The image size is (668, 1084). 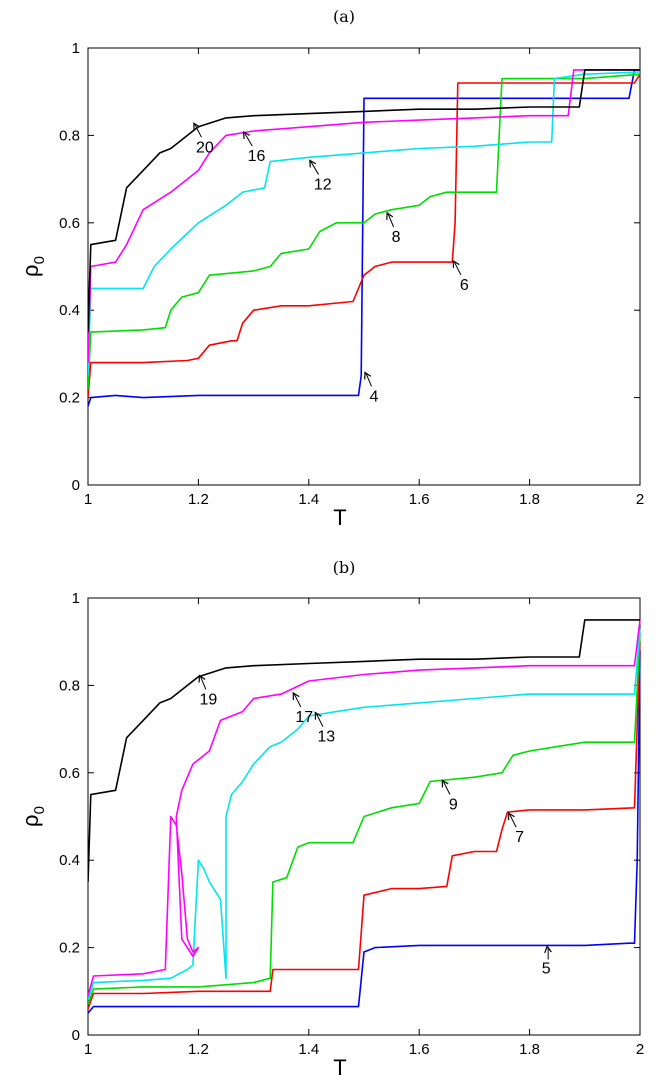 What do you see at coordinates (519, 837) in the screenshot?
I see `annotation-label-7: 7` at bounding box center [519, 837].